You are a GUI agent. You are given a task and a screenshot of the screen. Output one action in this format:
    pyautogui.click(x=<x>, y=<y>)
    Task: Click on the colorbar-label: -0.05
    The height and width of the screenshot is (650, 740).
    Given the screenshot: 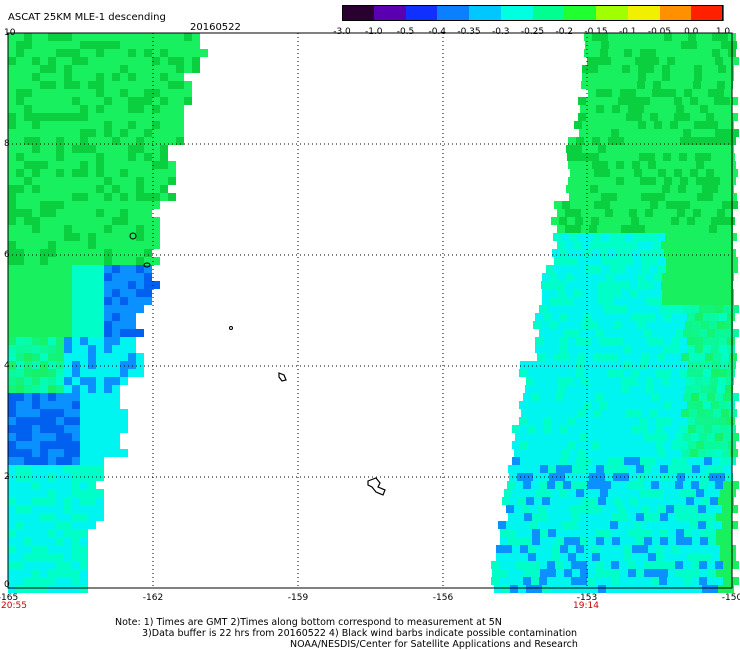 What is the action you would take?
    pyautogui.click(x=659, y=32)
    